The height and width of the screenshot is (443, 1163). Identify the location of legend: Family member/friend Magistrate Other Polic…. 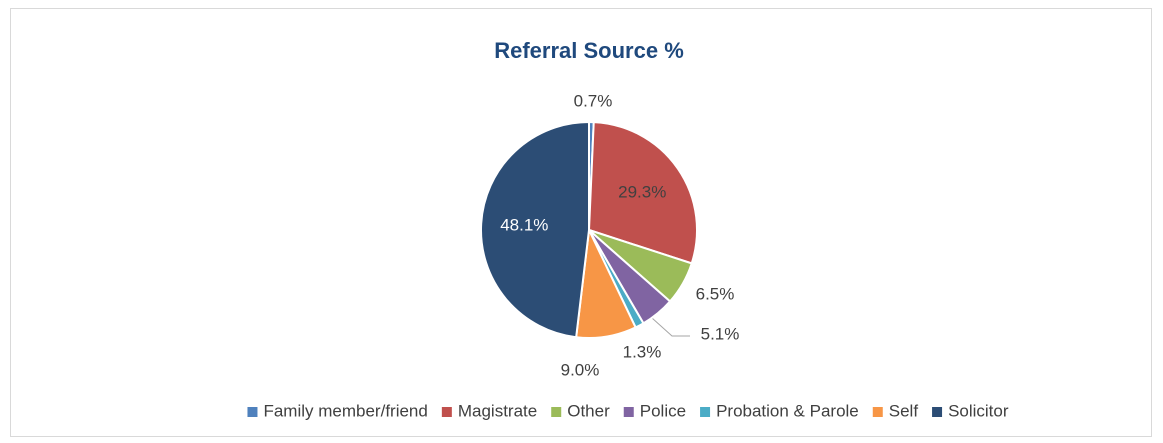
(628, 410).